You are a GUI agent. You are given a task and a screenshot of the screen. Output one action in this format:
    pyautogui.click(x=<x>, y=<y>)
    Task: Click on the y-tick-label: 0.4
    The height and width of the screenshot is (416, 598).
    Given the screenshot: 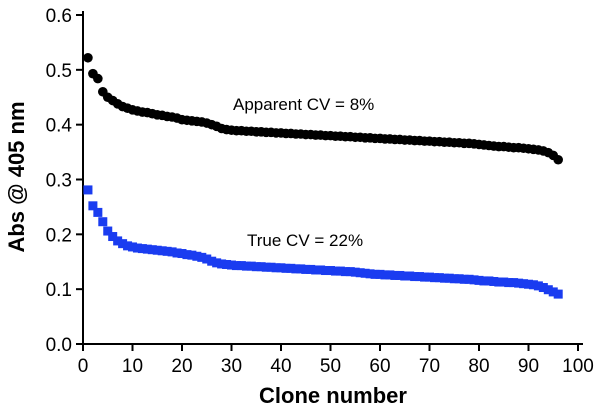 What is the action you would take?
    pyautogui.click(x=59, y=126)
    